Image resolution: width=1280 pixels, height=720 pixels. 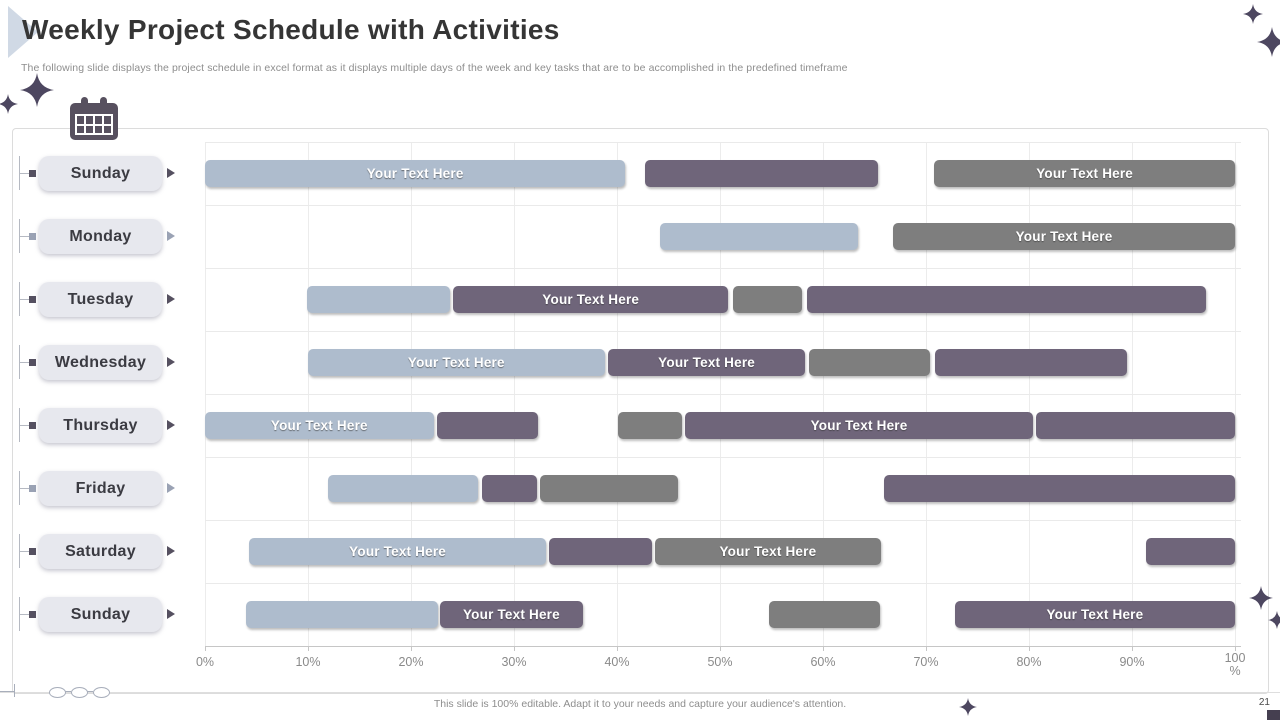 What do you see at coordinates (291, 29) in the screenshot?
I see `page-title: Weekly Project Schedule with Activities` at bounding box center [291, 29].